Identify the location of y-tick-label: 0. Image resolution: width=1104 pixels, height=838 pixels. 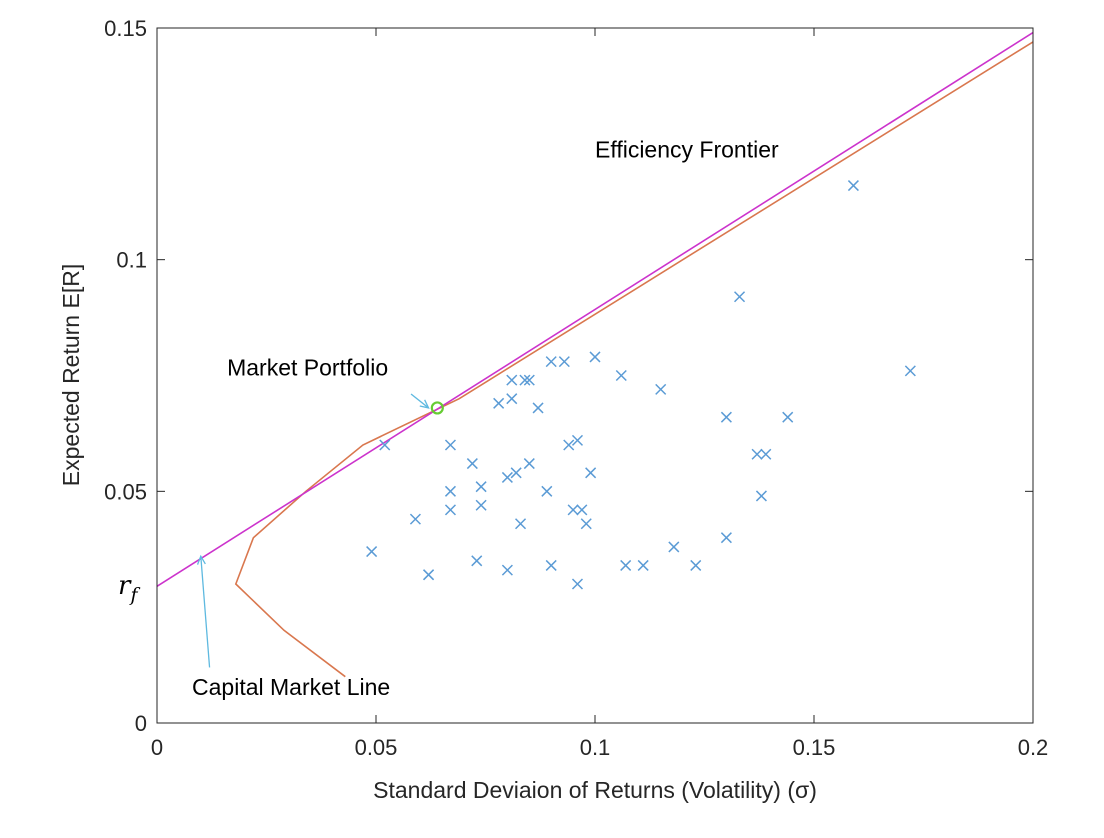
(141, 723).